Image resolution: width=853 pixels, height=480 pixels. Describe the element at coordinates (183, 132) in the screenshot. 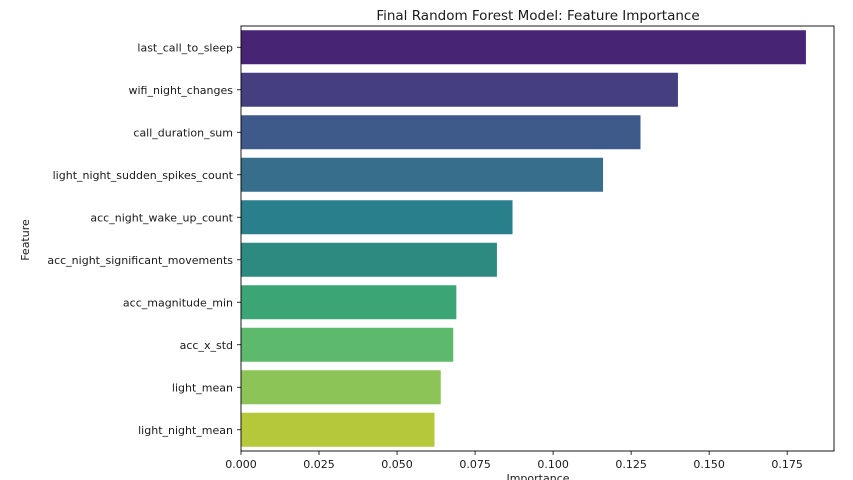

I see `y-tick-label-call-duration-sum: call_duration_sum` at that location.